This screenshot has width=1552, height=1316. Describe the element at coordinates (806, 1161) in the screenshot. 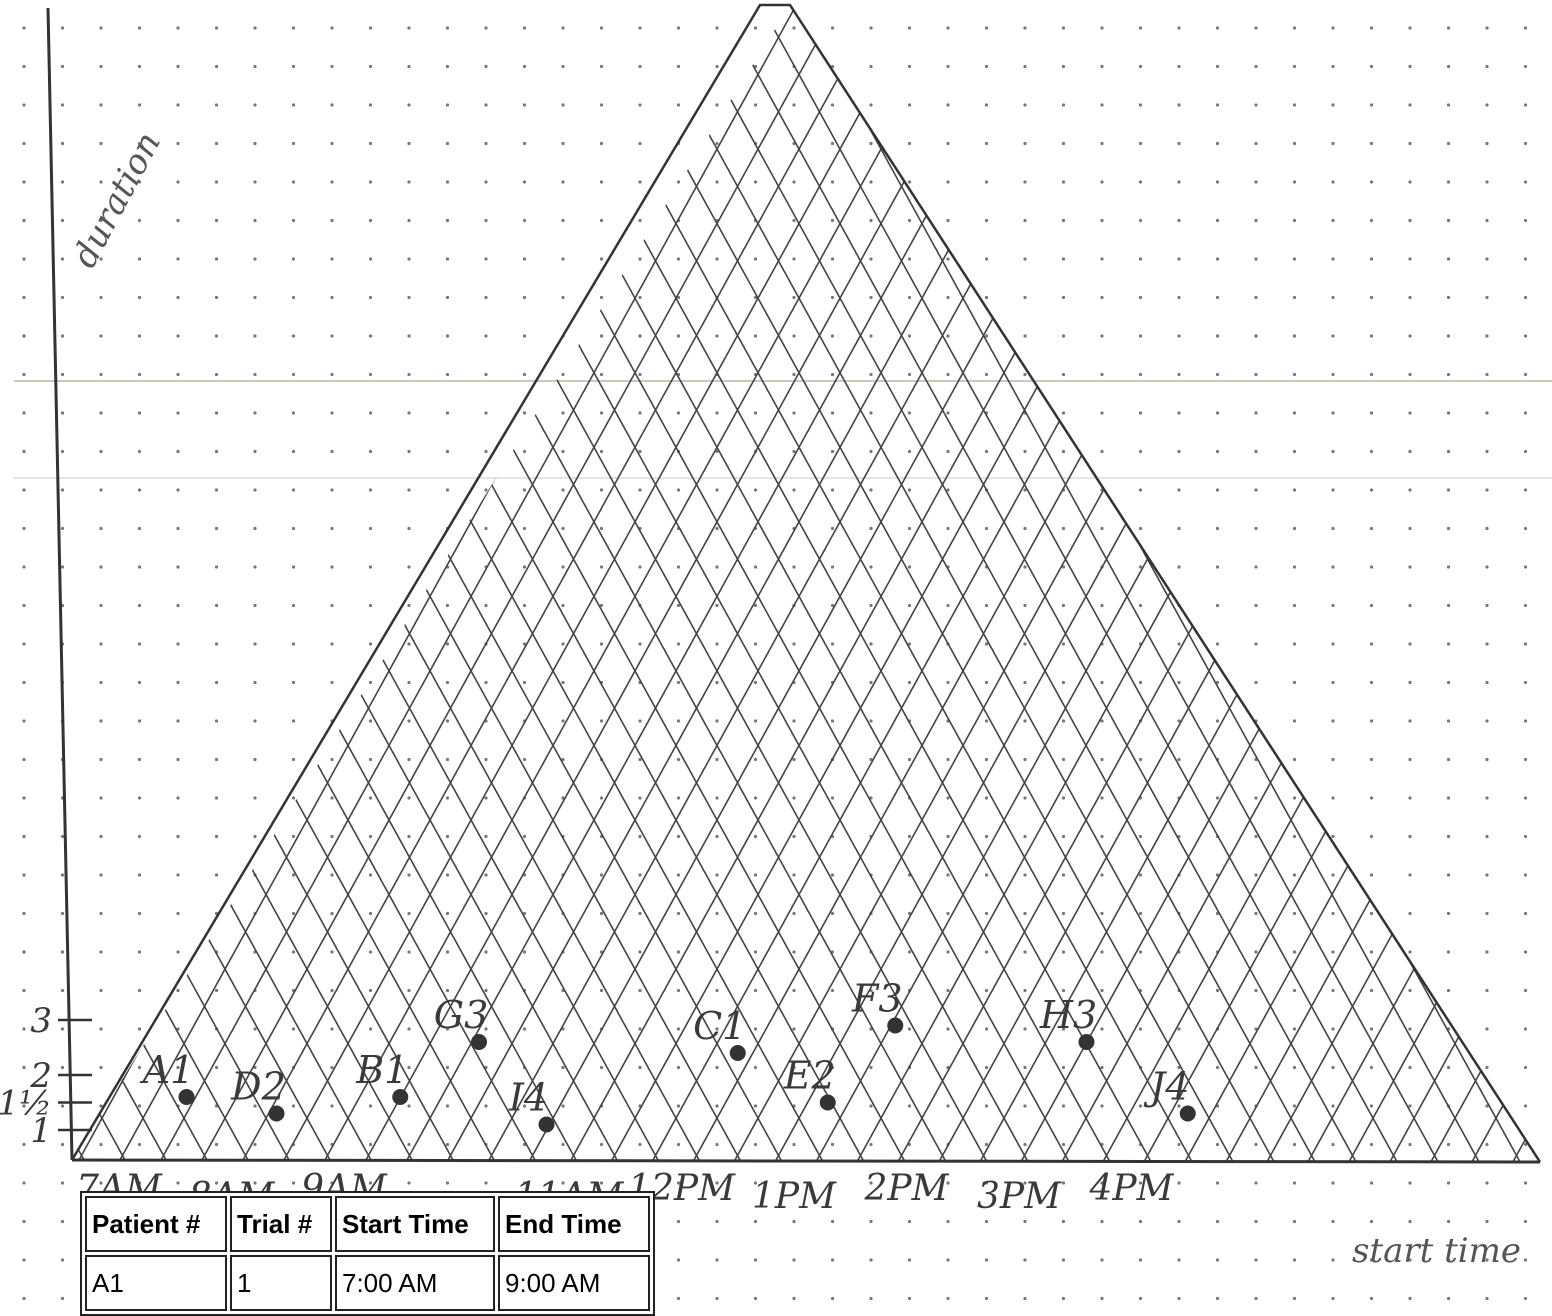

I see `x-axis-line` at that location.